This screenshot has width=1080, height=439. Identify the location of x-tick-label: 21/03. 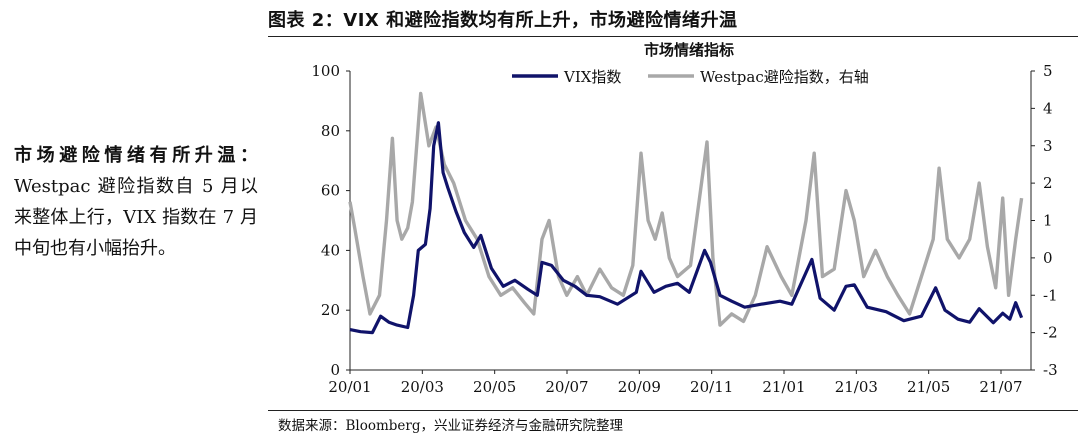
(856, 387).